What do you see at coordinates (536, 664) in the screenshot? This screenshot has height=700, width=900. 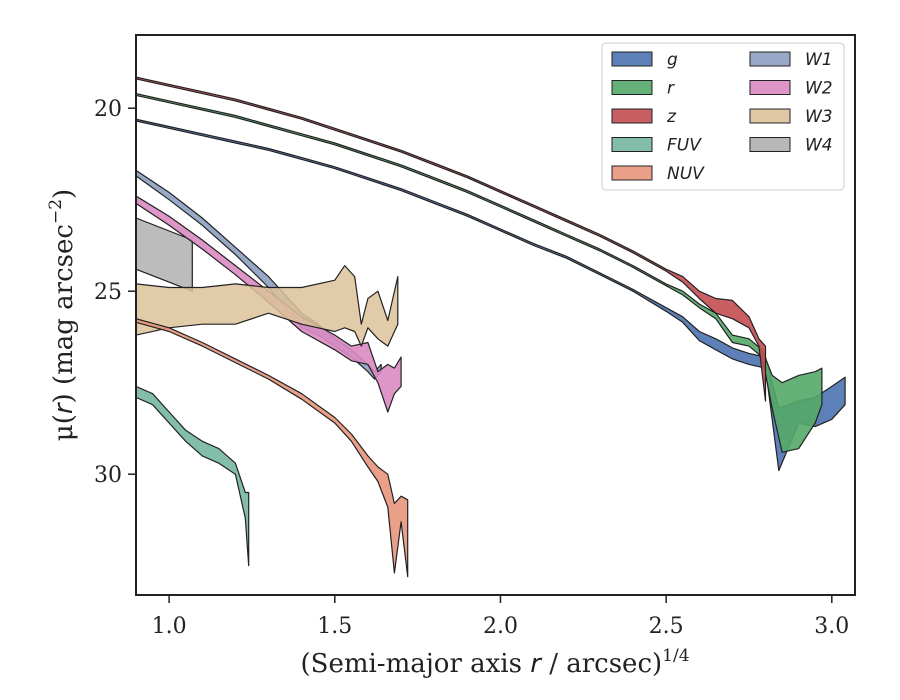 I see `x-axis-label-var: r` at bounding box center [536, 664].